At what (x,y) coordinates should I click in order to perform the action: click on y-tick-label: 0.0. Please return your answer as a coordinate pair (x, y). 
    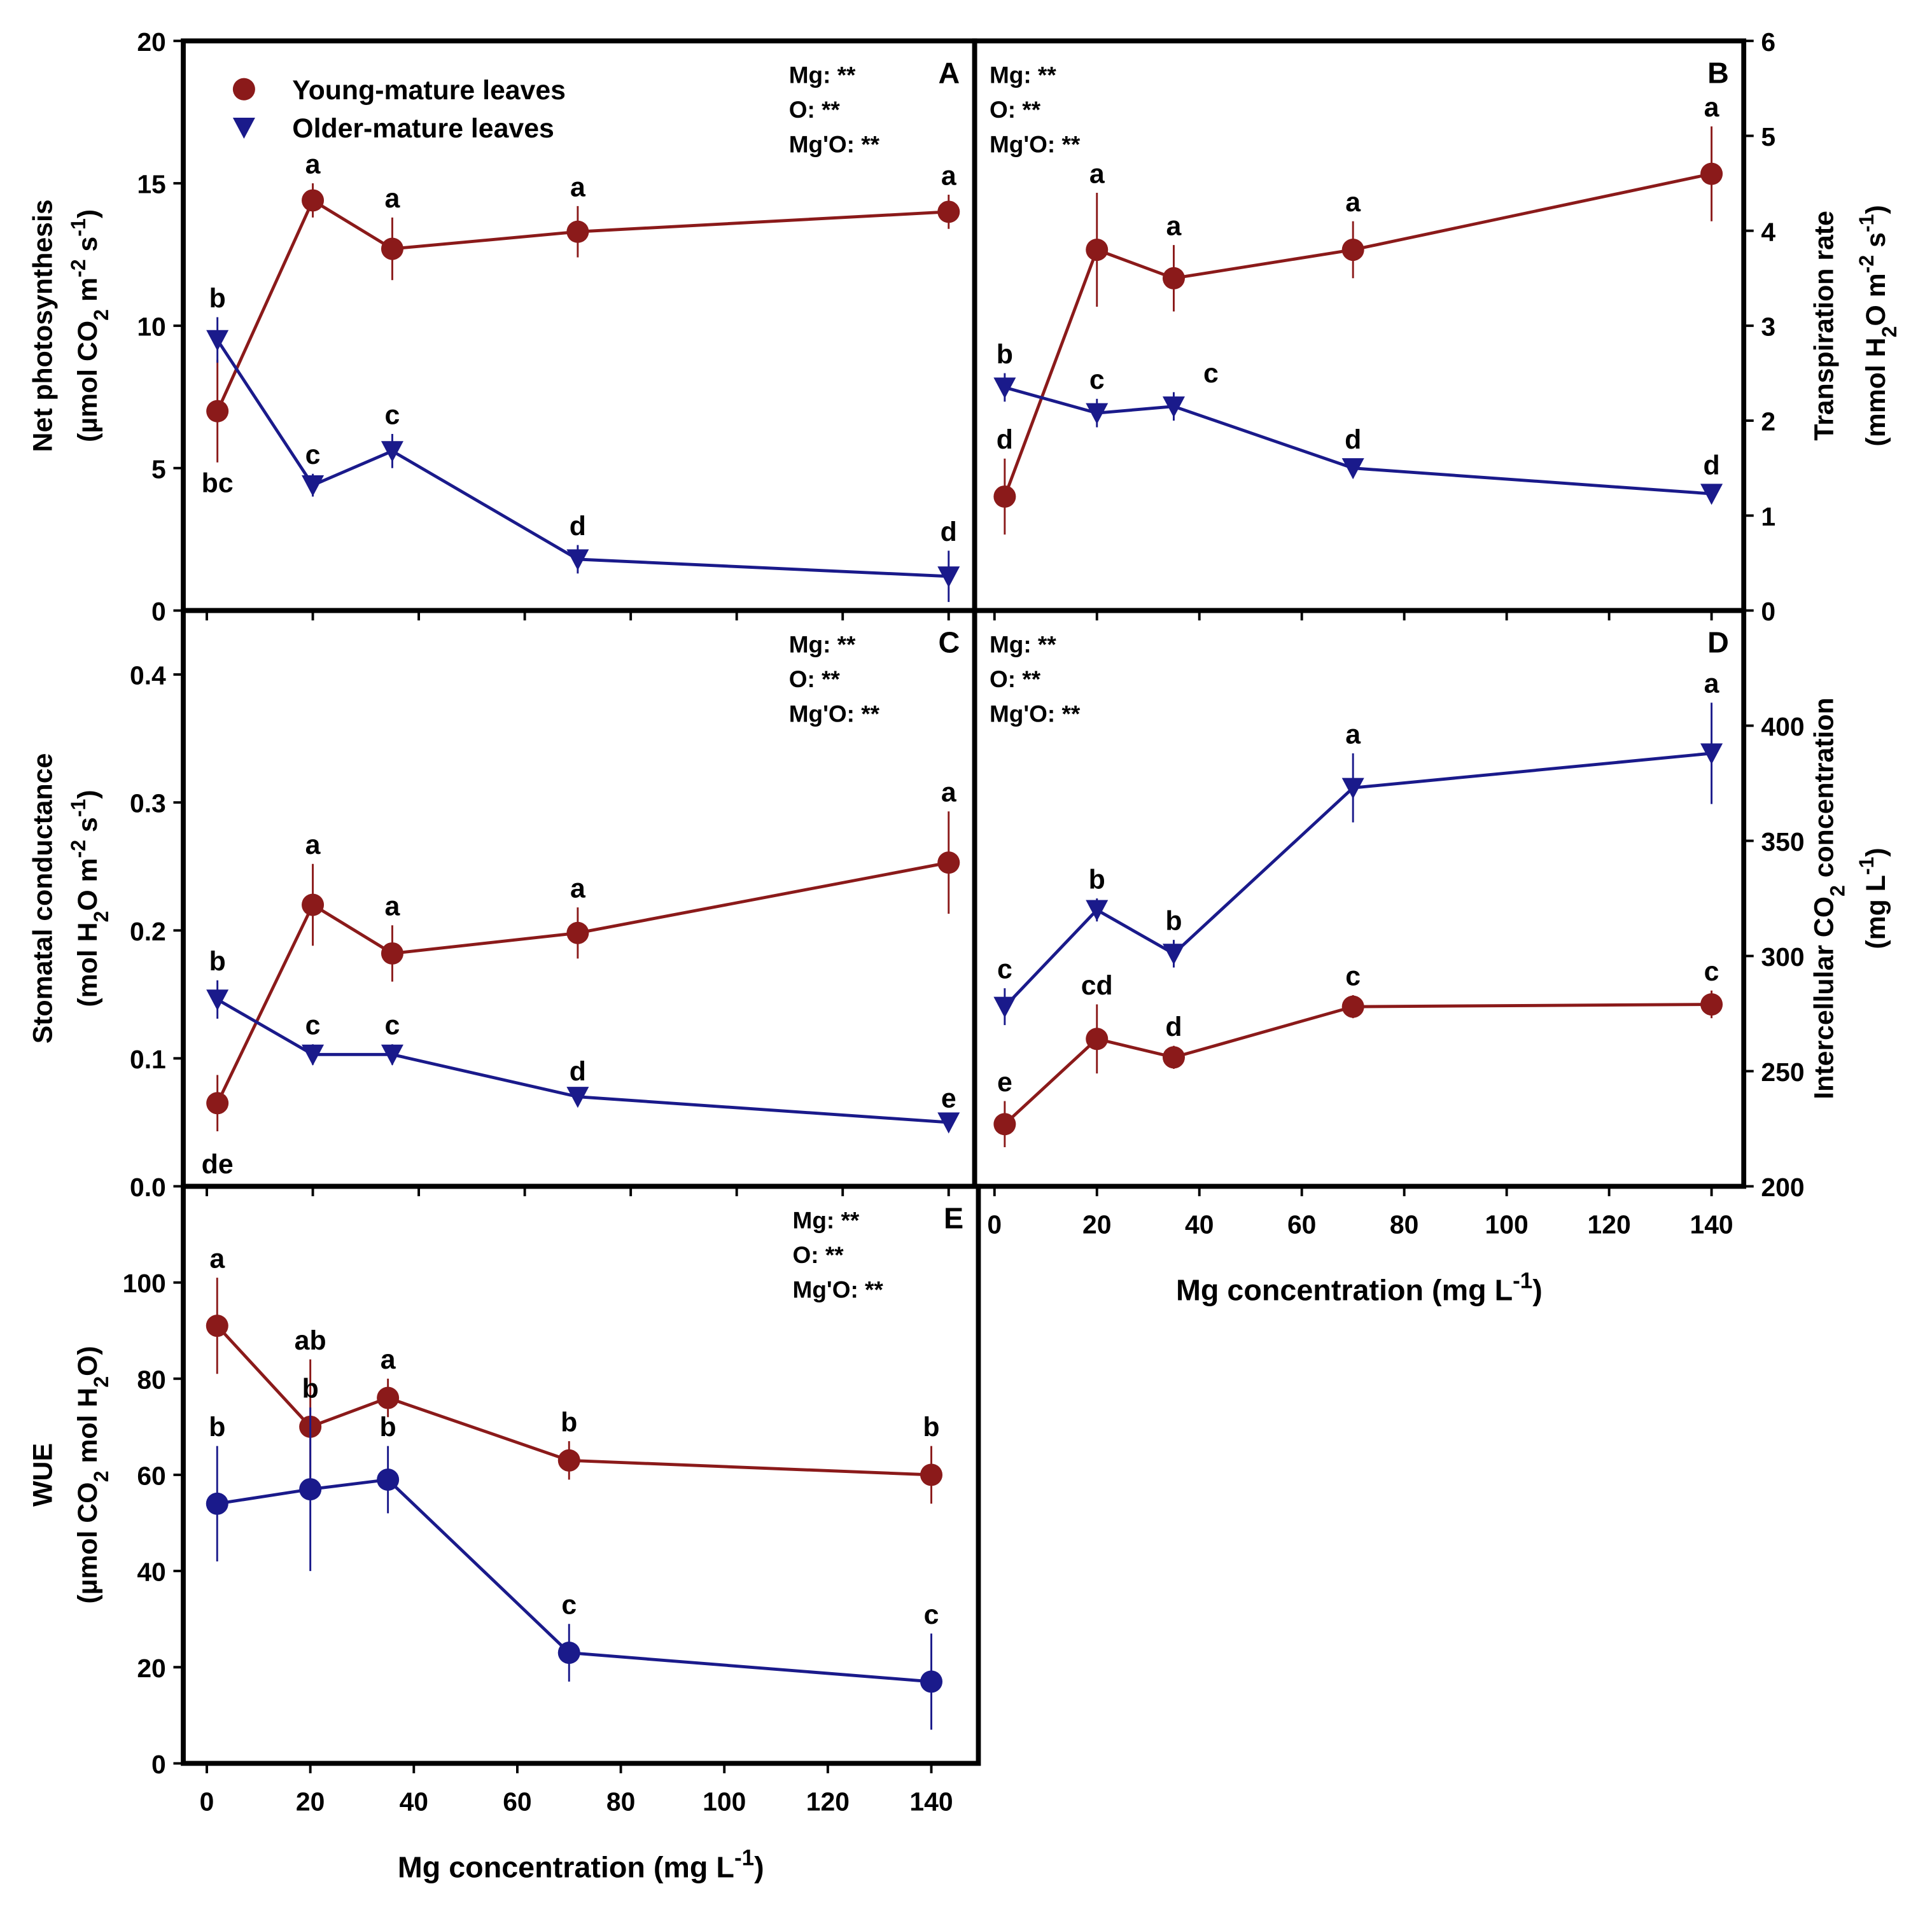
    Looking at the image, I should click on (148, 1187).